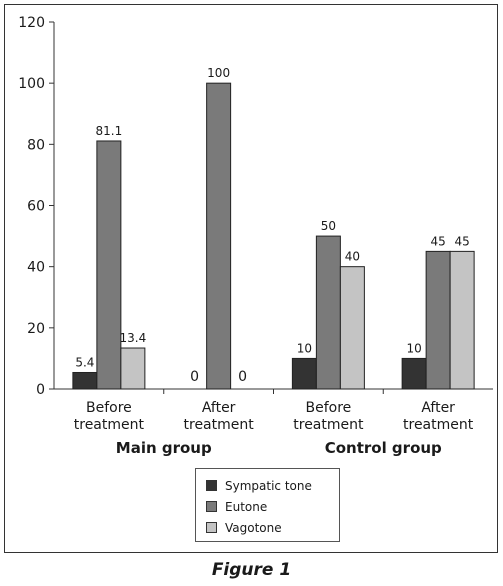 The image size is (503, 586). Describe the element at coordinates (268, 485) in the screenshot. I see `legend-label: Sympatic tone` at that location.